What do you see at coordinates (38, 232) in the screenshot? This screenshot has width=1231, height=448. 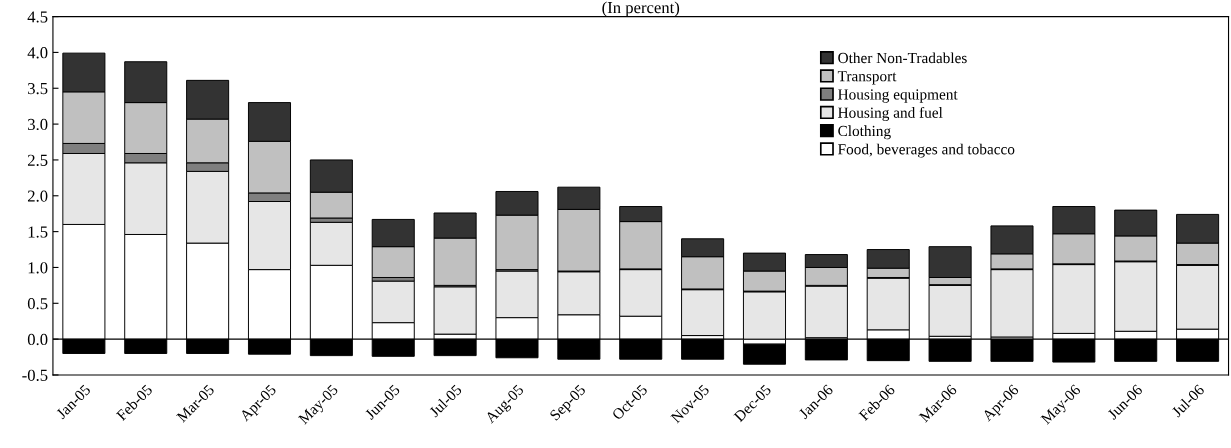 I see `y-tick-label: 1.5` at bounding box center [38, 232].